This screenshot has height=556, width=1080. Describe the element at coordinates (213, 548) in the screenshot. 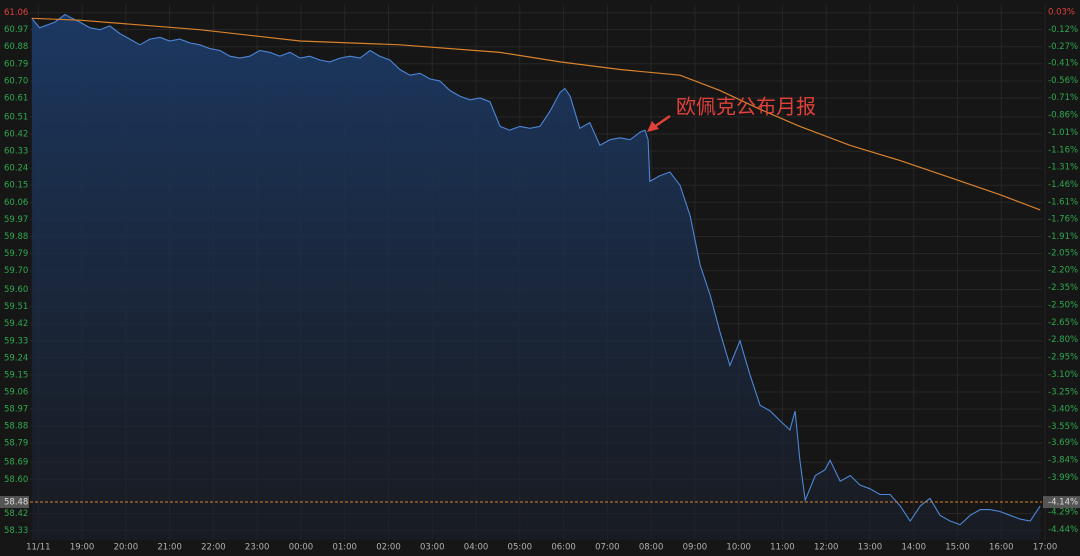

I see `x-tick-label: 22:00` at that location.